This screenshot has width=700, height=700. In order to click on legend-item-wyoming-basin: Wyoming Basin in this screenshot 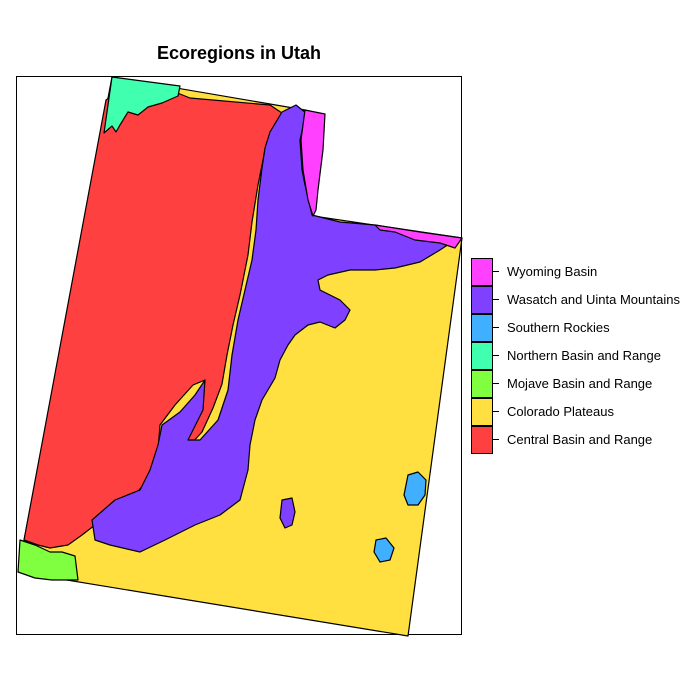, I will do `click(583, 272)`.